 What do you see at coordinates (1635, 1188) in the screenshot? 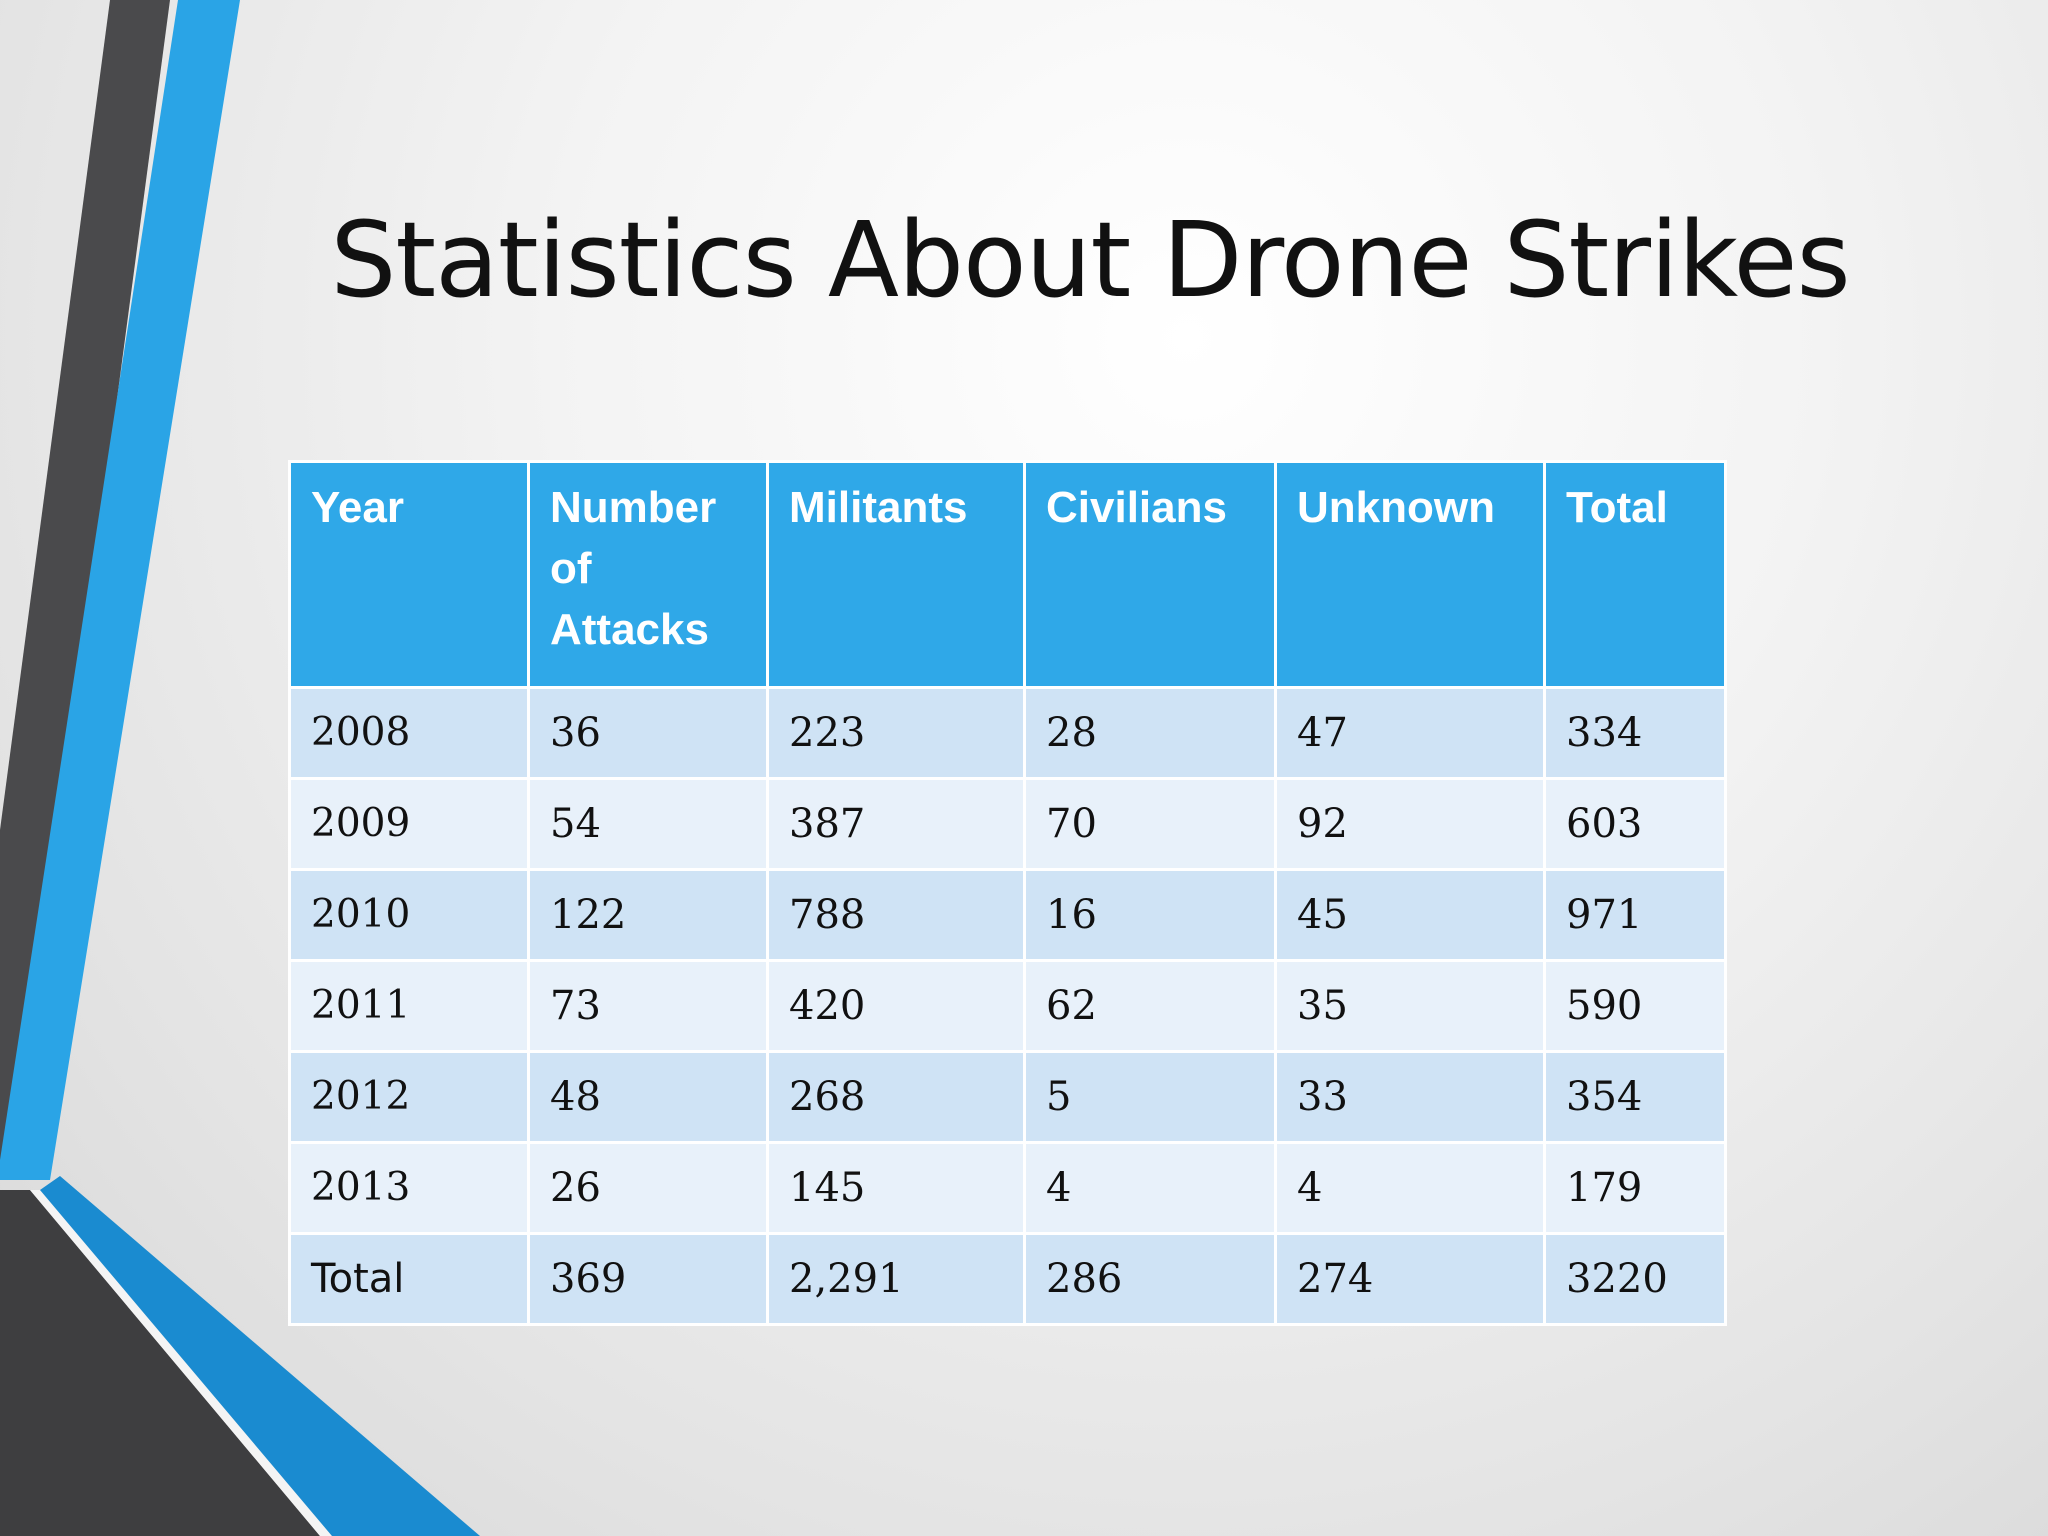
I see `cell-total: 179` at bounding box center [1635, 1188].